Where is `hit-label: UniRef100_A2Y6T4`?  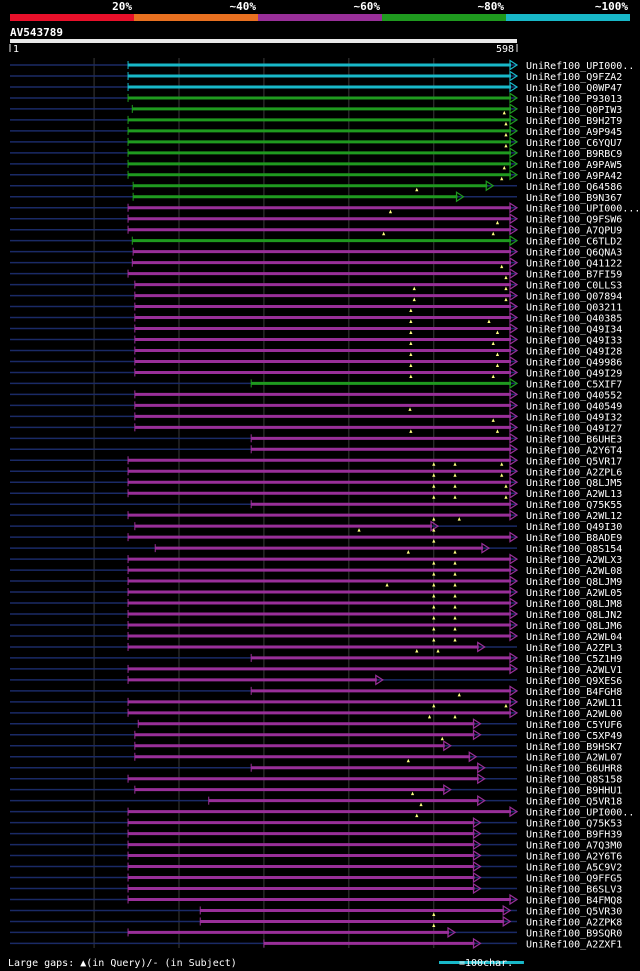 hit-label: UniRef100_A2Y6T4 is located at coordinates (574, 450).